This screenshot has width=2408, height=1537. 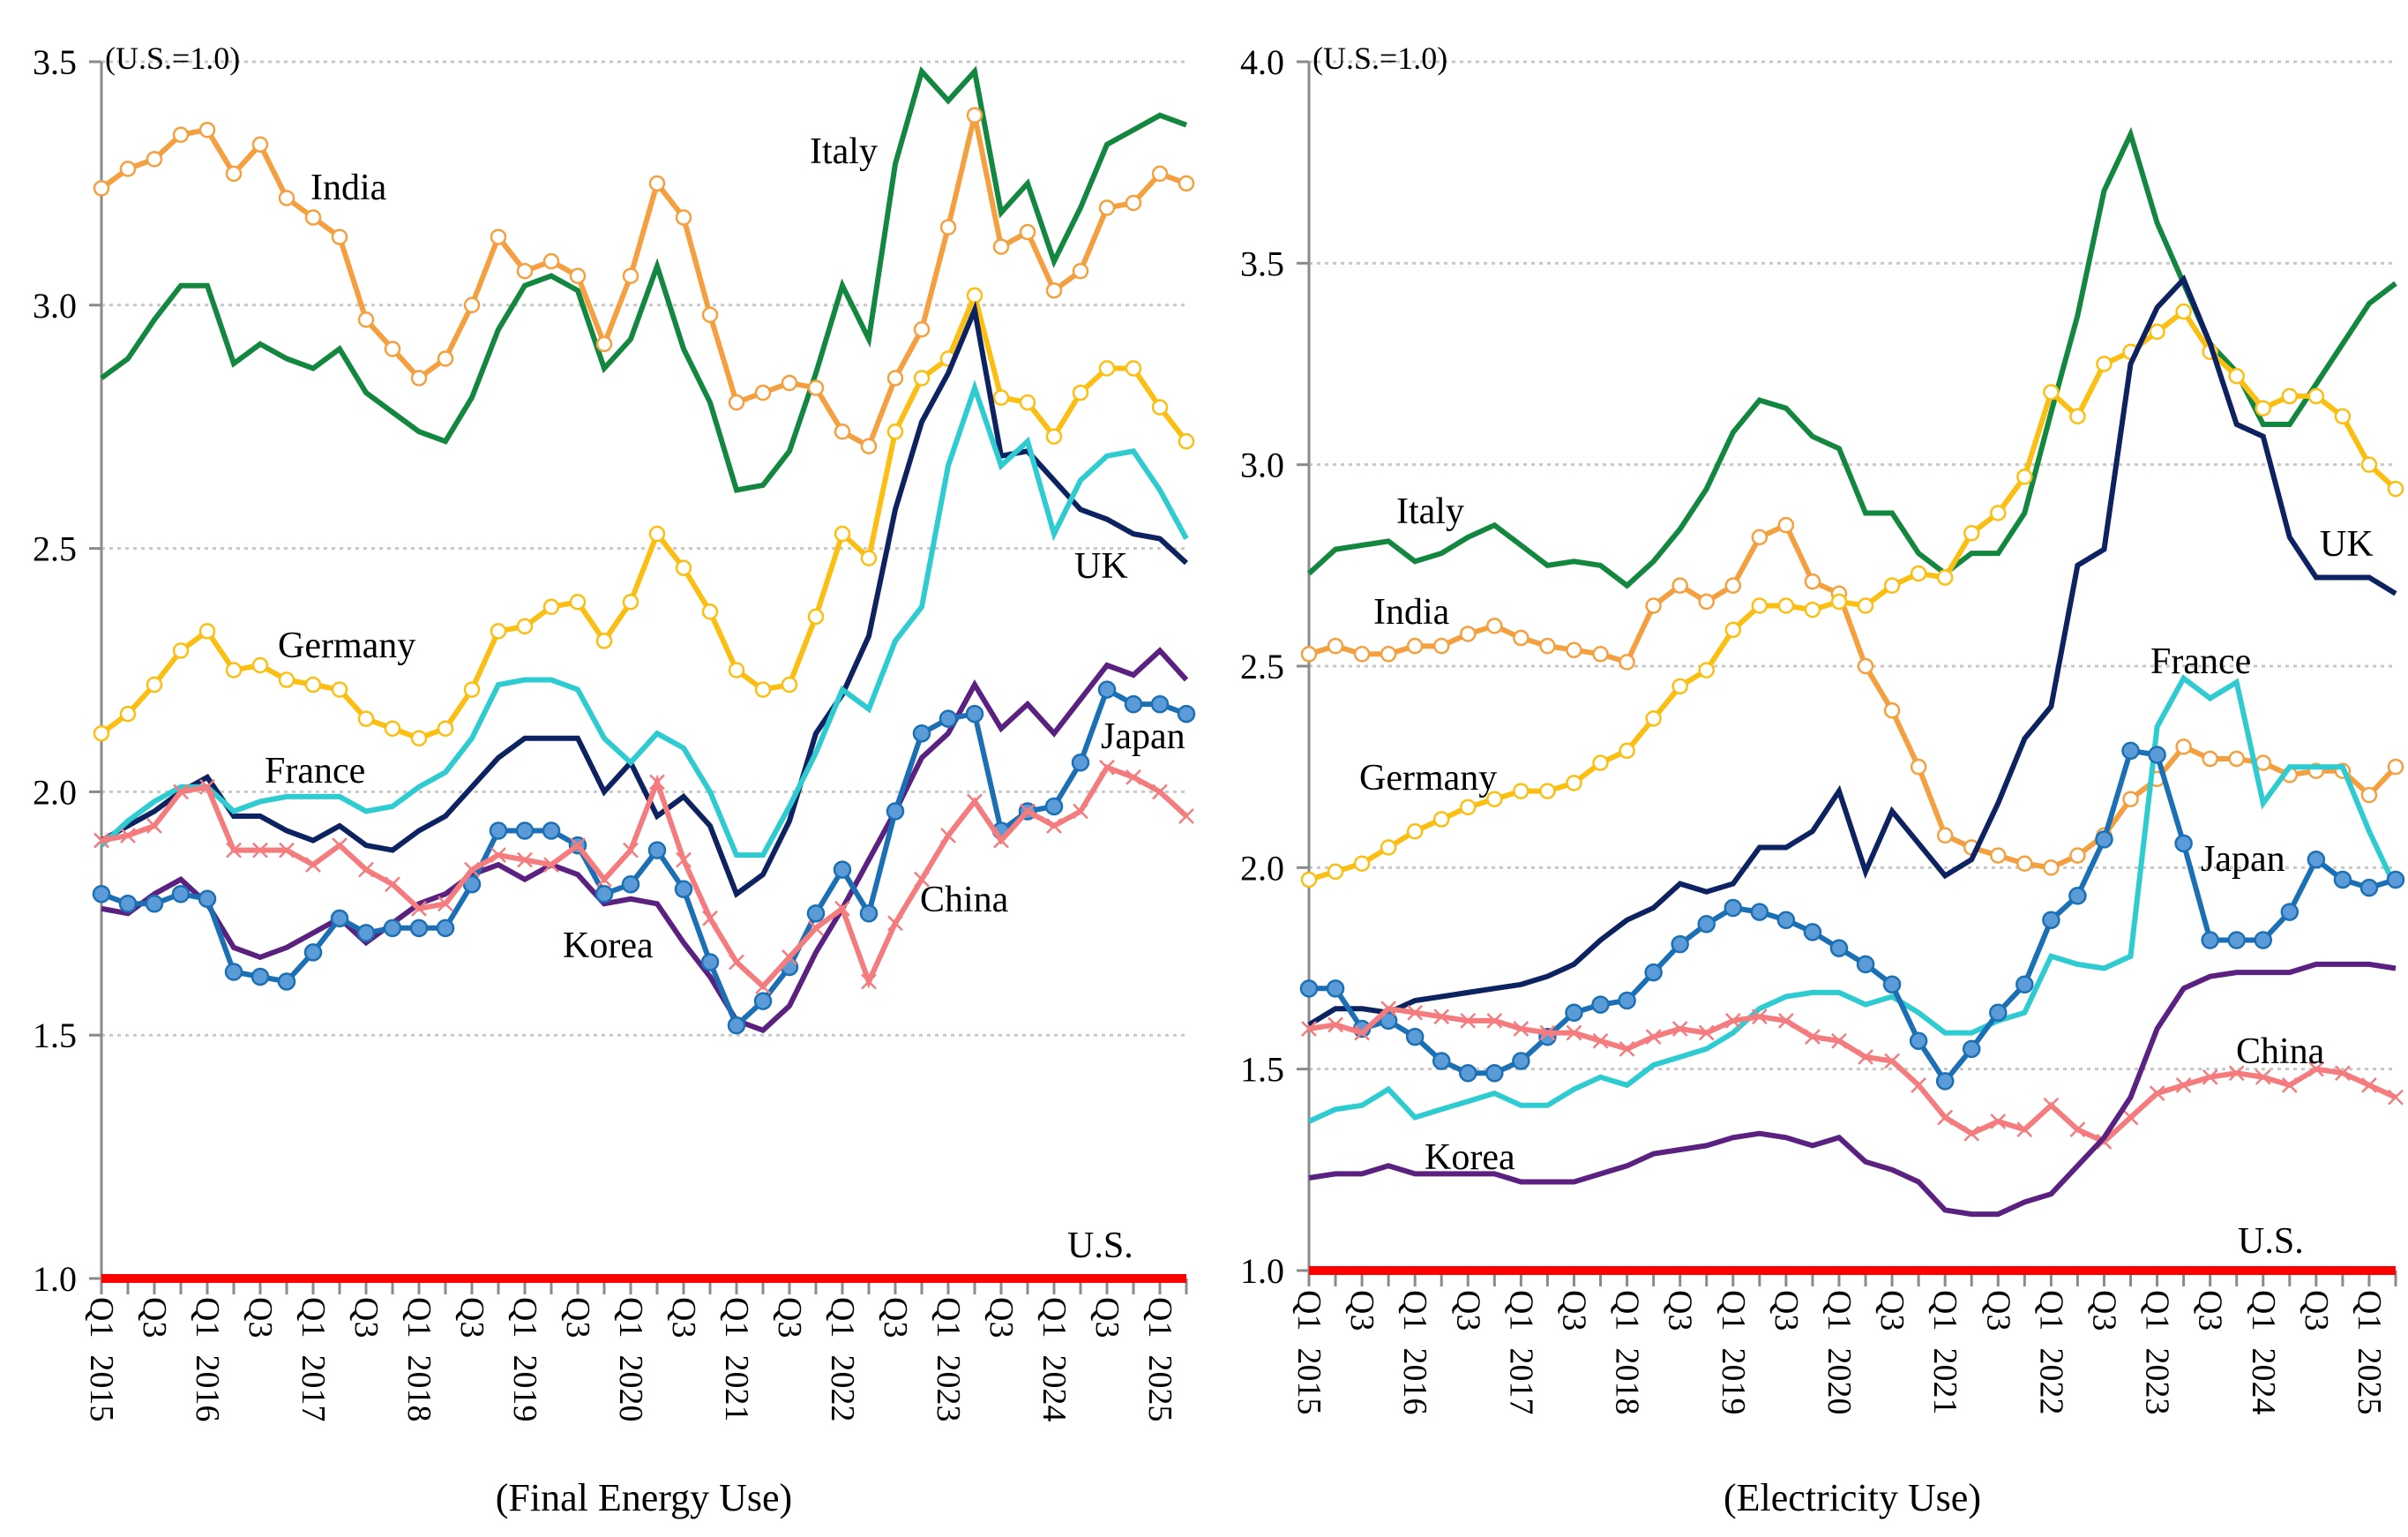 I want to click on y-tick-label: 2.5, so click(x=1262, y=666).